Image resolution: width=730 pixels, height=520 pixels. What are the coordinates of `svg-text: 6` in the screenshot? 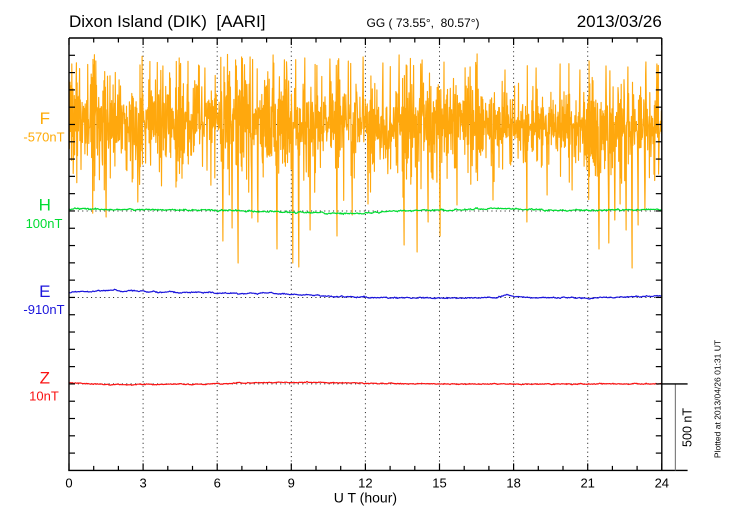 It's located at (217, 483).